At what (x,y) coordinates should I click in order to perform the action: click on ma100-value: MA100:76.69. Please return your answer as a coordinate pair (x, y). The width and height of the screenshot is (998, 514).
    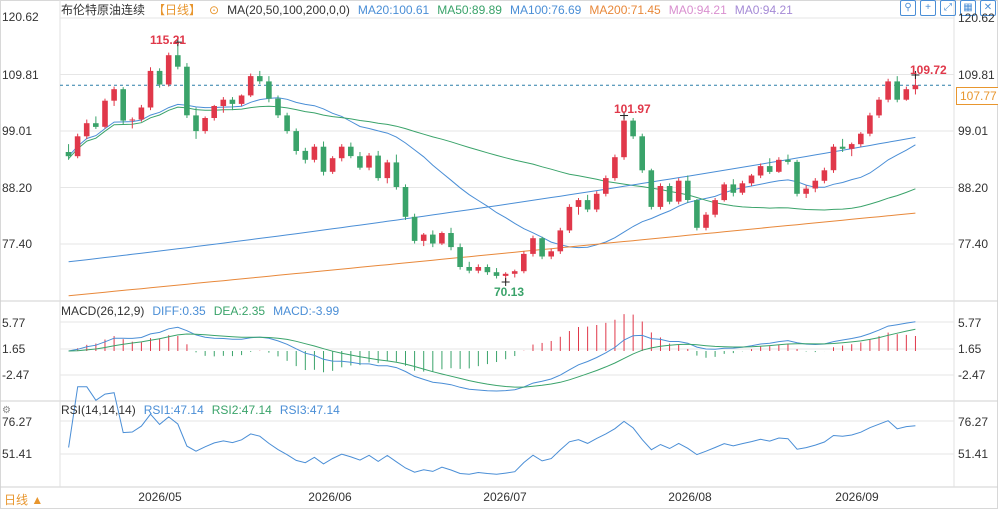
    Looking at the image, I should click on (545, 9).